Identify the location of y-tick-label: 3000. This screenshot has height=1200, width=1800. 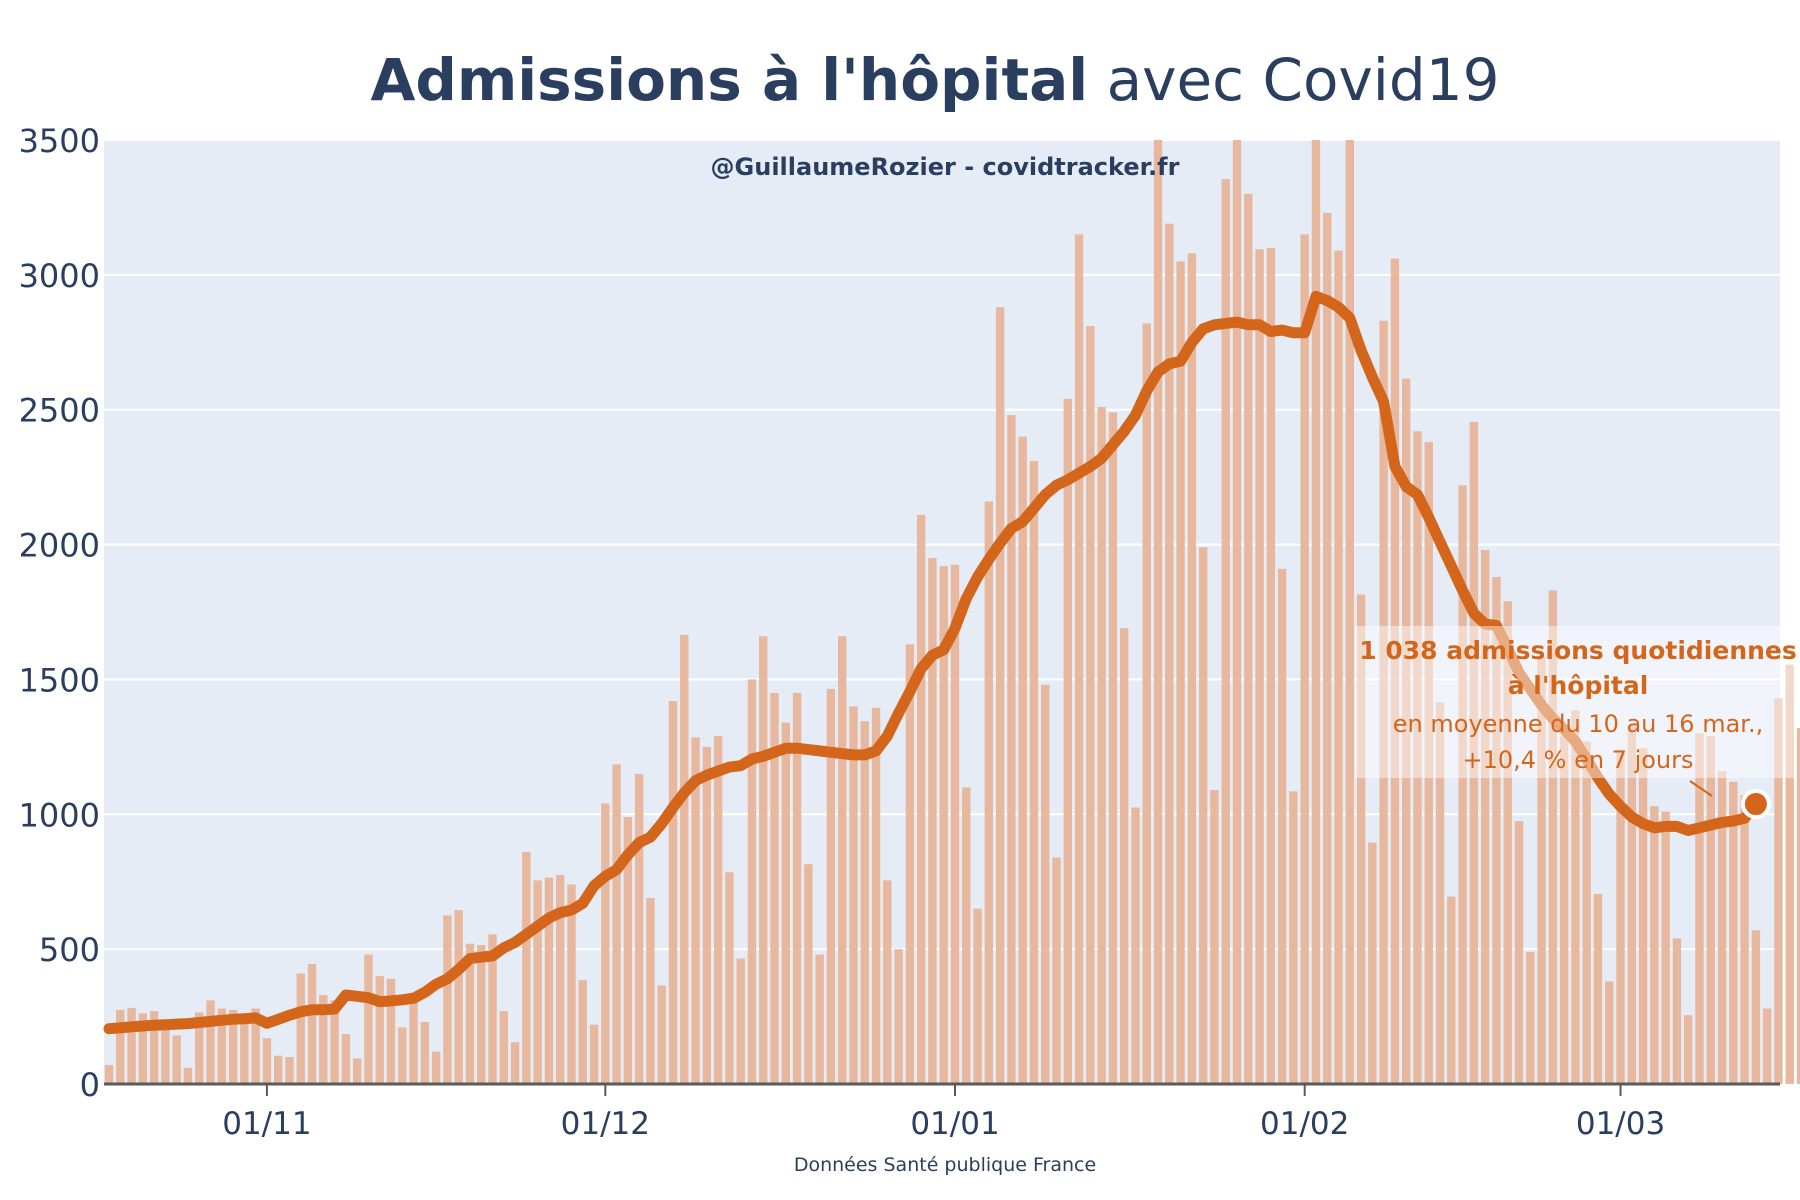
(59, 276).